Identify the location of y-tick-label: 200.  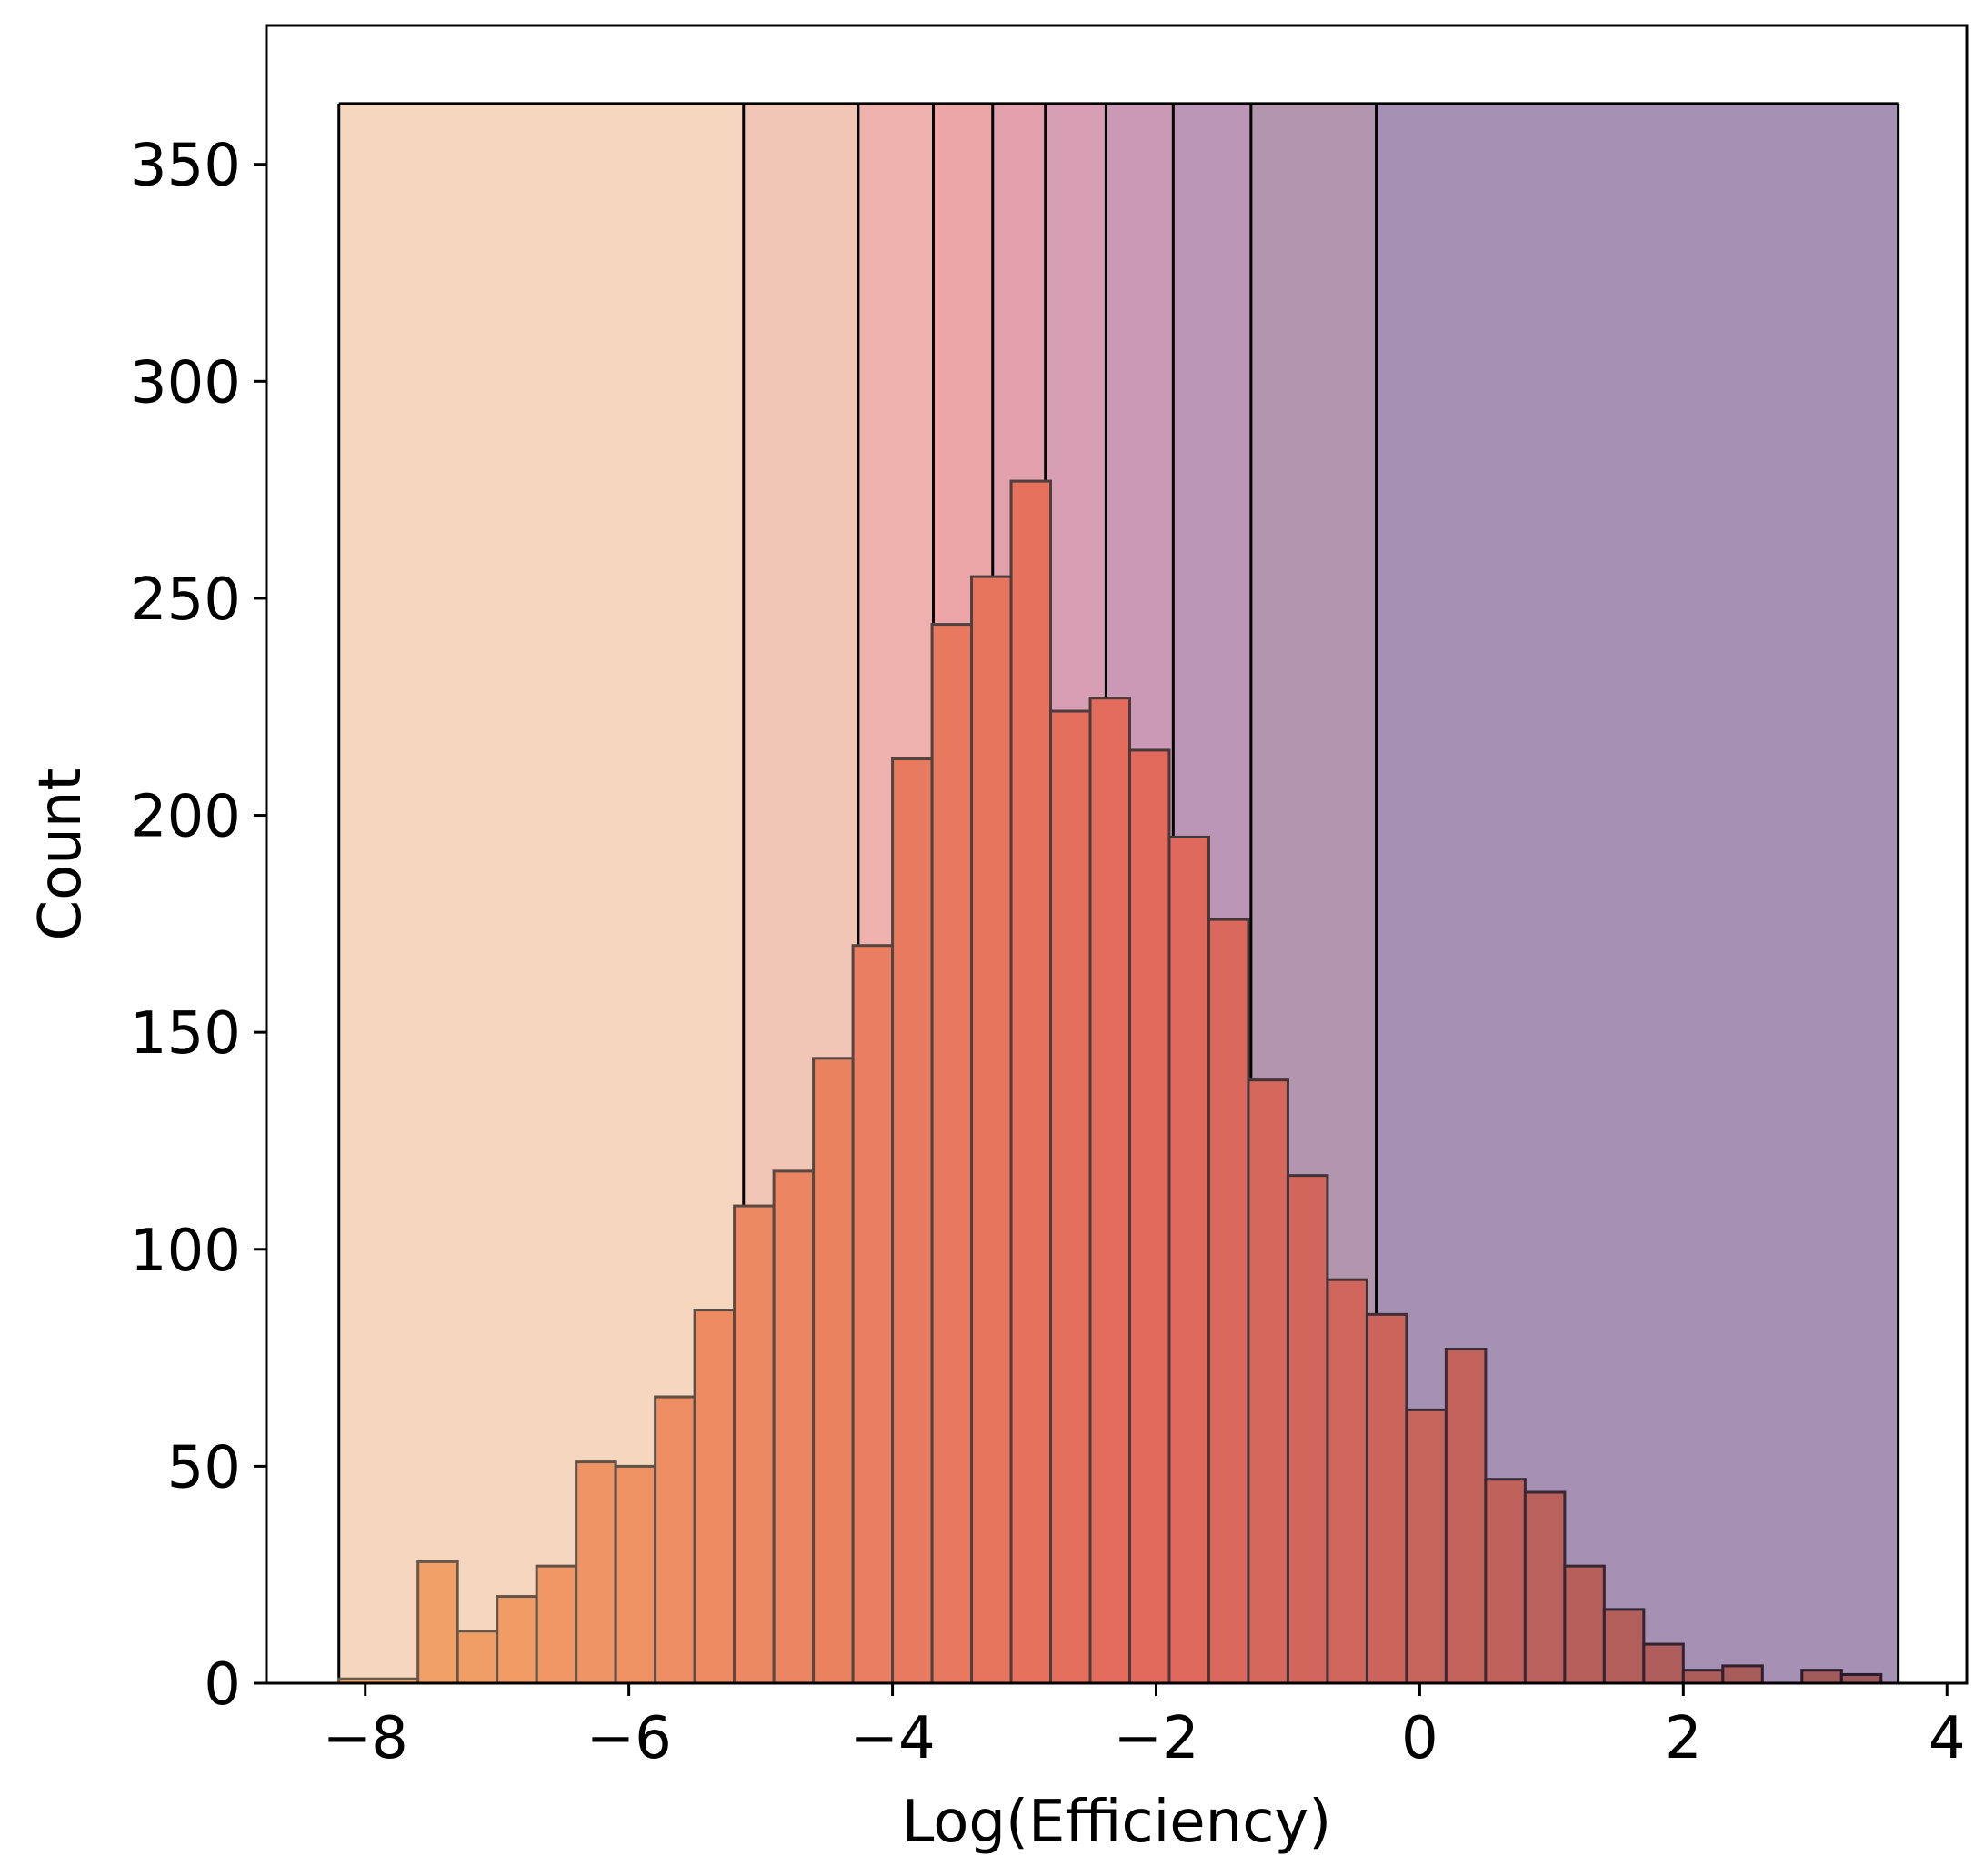
(185, 817).